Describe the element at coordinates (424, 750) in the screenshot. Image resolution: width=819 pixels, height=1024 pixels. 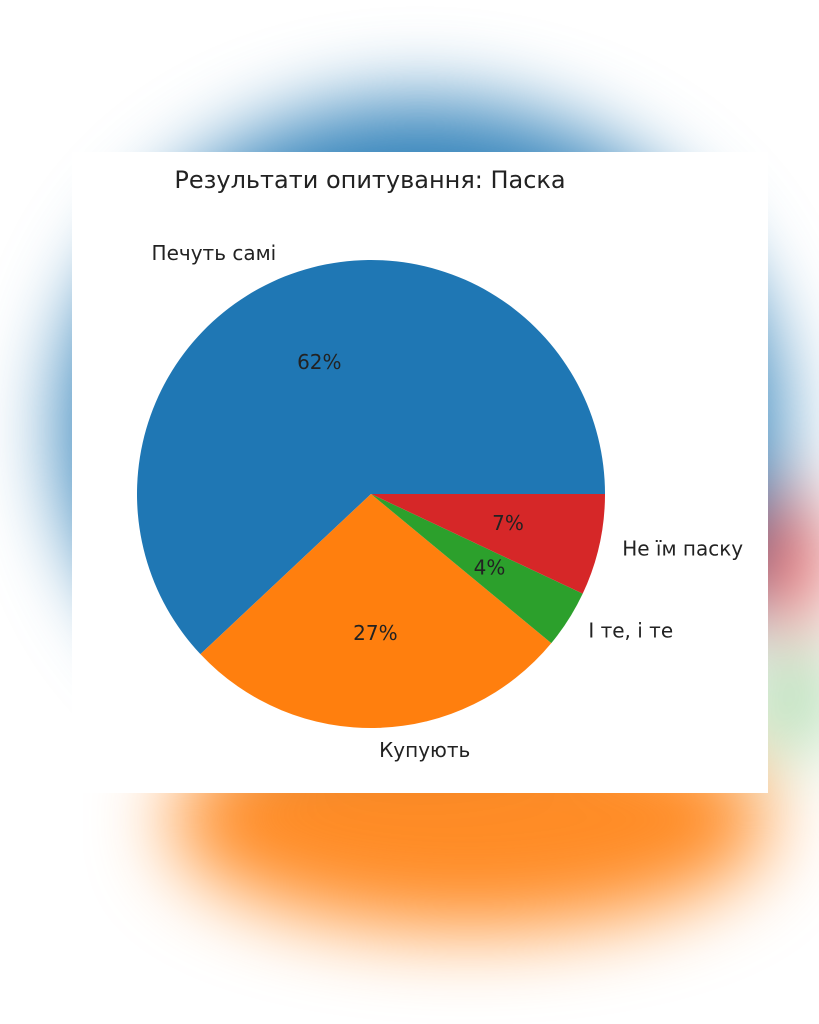
I see `slice-label: Купують` at that location.